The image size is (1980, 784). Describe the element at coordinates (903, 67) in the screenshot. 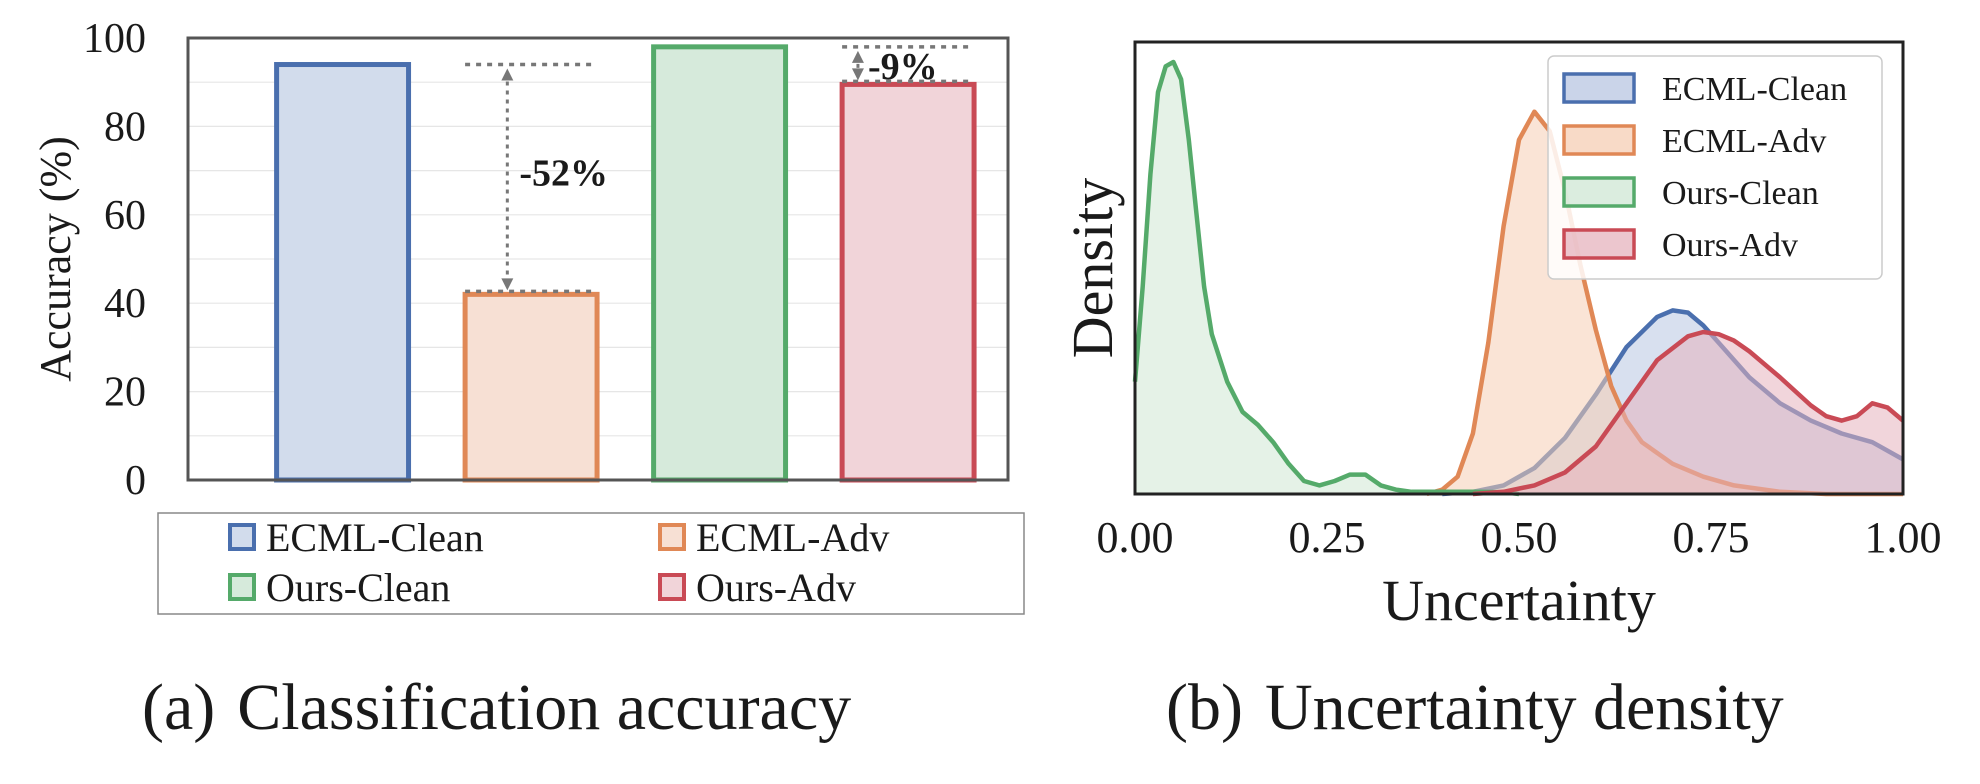

I see `drop-percent-label: -9%` at that location.